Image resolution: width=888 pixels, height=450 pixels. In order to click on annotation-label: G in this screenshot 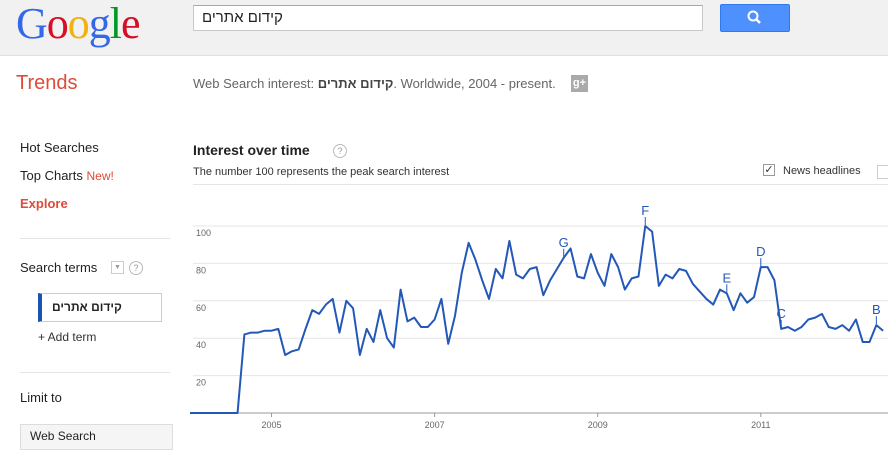, I will do `click(564, 242)`.